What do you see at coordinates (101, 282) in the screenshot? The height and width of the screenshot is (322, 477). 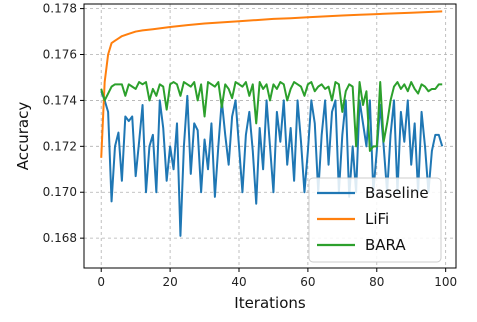 I see `x-tick-label: 0` at bounding box center [101, 282].